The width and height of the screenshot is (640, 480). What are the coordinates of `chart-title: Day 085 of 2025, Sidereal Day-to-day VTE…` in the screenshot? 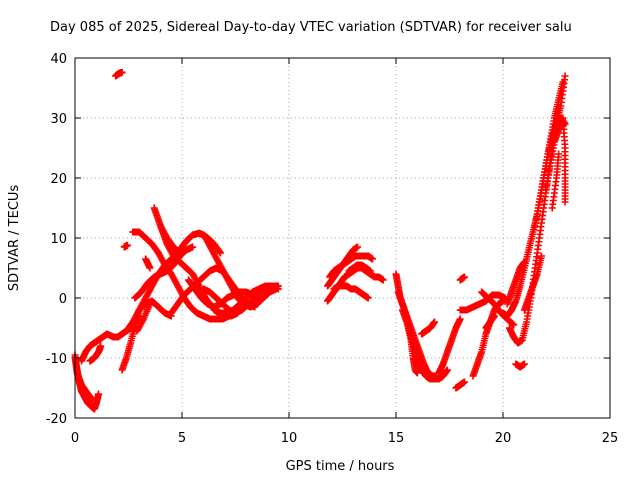 It's located at (311, 27).